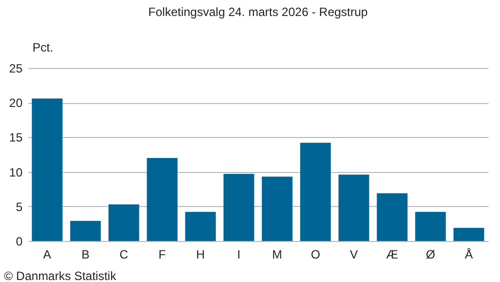  Describe the element at coordinates (162, 255) in the screenshot. I see `x-tick-label: F` at that location.